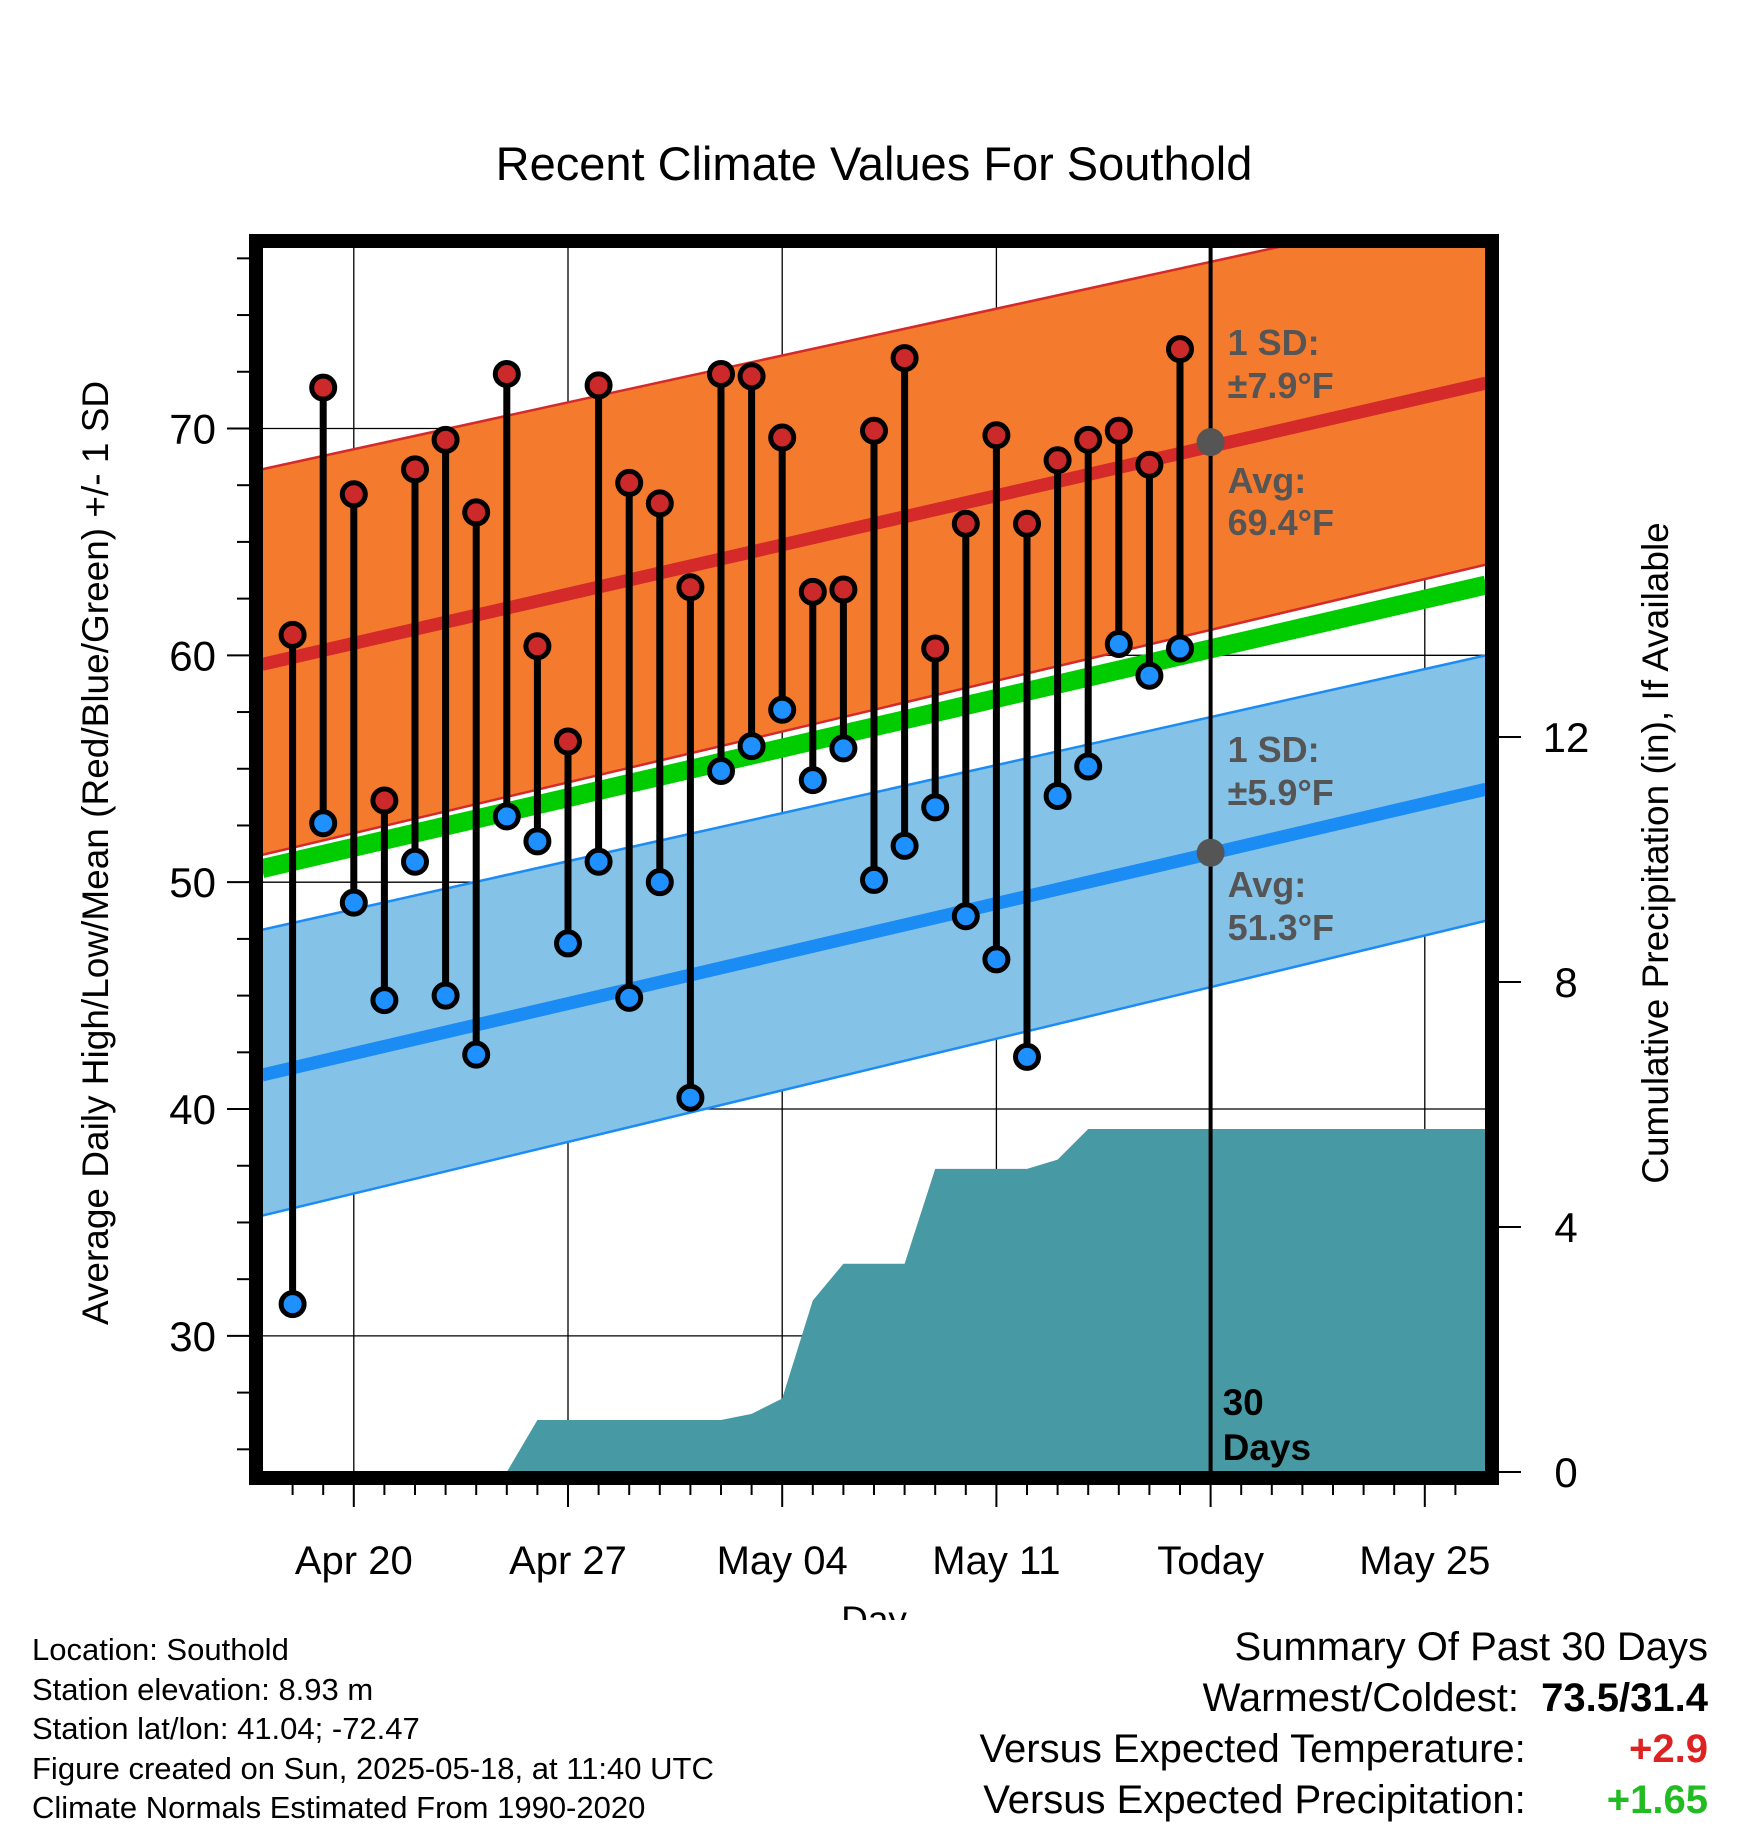 Image resolution: width=1748 pixels, height=1828 pixels. I want to click on temp-row: Versus Expected Temperature: +2.9, so click(1344, 1749).